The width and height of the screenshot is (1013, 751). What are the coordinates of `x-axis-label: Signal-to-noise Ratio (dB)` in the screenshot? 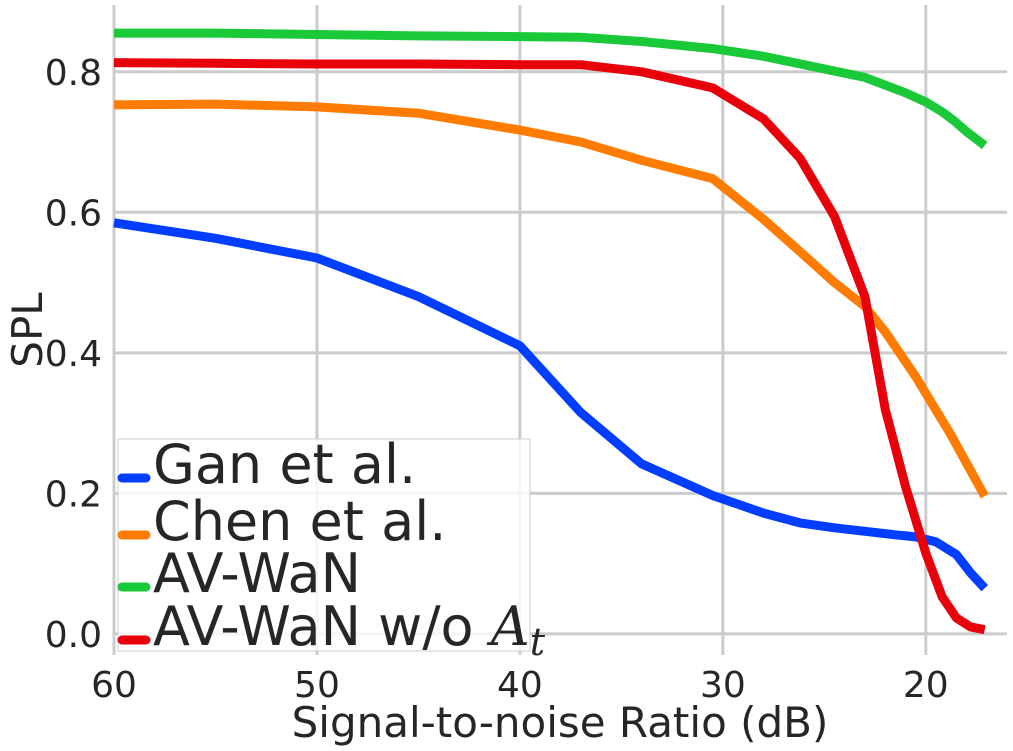 It's located at (560, 722).